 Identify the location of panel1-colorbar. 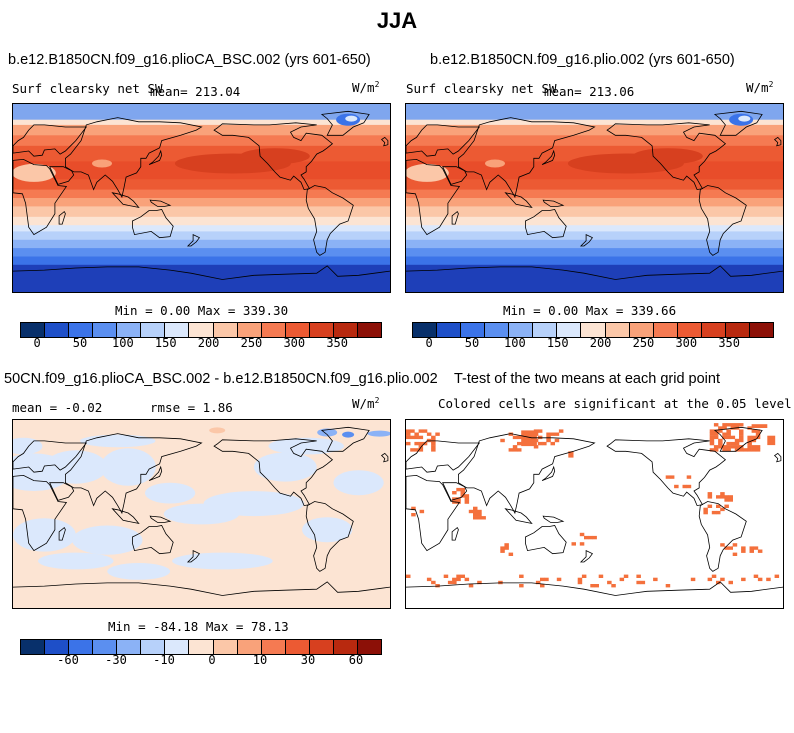
(201, 330).